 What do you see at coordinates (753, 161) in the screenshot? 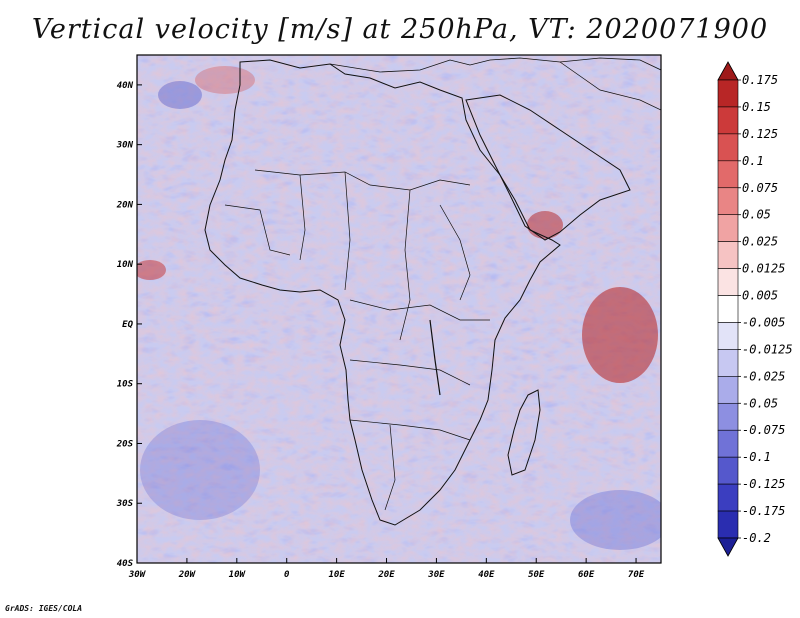
I see `colorbar-label: 0.1` at bounding box center [753, 161].